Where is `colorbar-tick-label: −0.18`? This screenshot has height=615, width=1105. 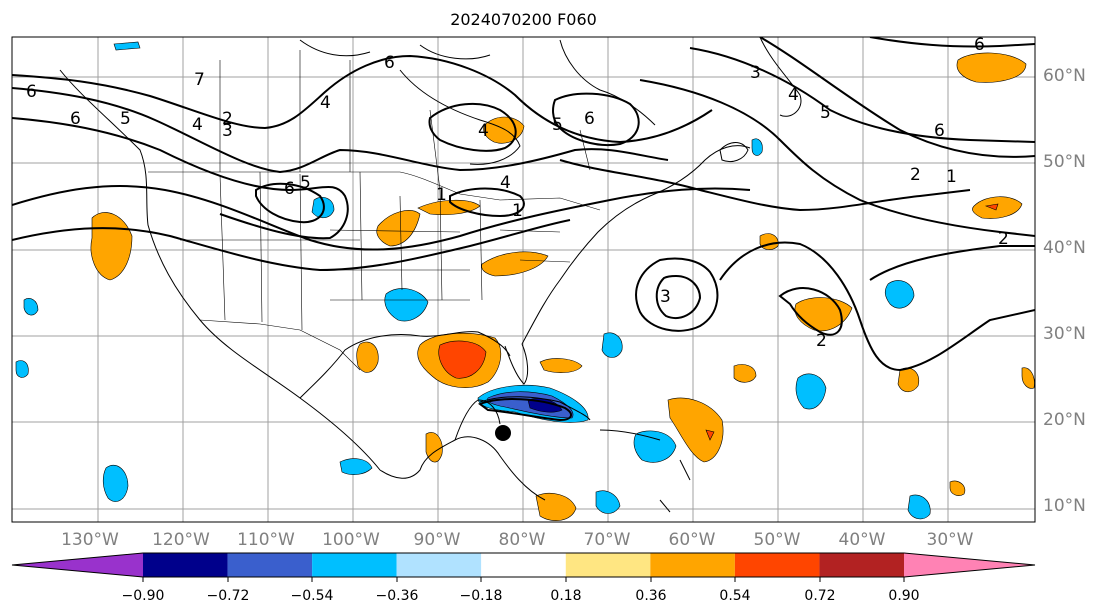
colorbar-tick-label: −0.18 is located at coordinates (481, 596).